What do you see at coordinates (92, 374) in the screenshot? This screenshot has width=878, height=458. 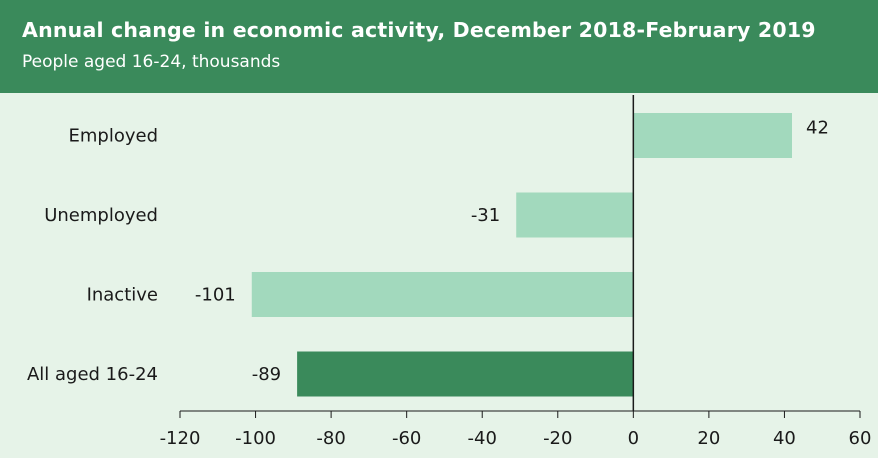 I see `category-label: All aged 16-24` at bounding box center [92, 374].